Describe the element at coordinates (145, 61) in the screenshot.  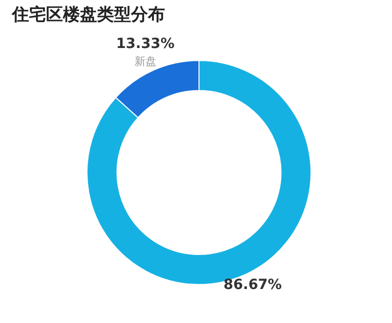
I see `slice-label: 新盘` at that location.